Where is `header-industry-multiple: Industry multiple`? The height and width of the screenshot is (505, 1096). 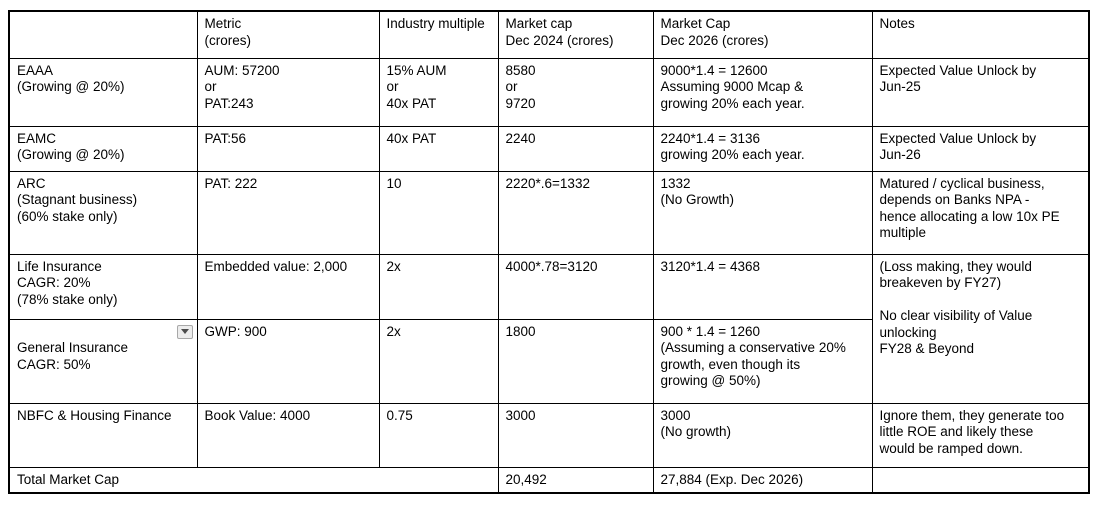 header-industry-multiple: Industry multiple is located at coordinates (438, 34).